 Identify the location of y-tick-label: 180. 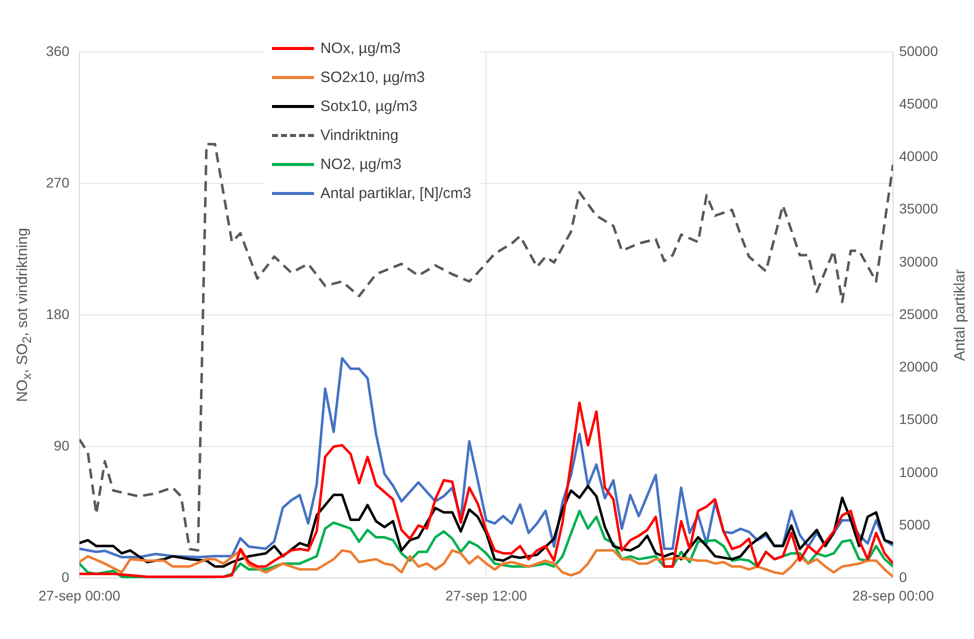
(58, 314).